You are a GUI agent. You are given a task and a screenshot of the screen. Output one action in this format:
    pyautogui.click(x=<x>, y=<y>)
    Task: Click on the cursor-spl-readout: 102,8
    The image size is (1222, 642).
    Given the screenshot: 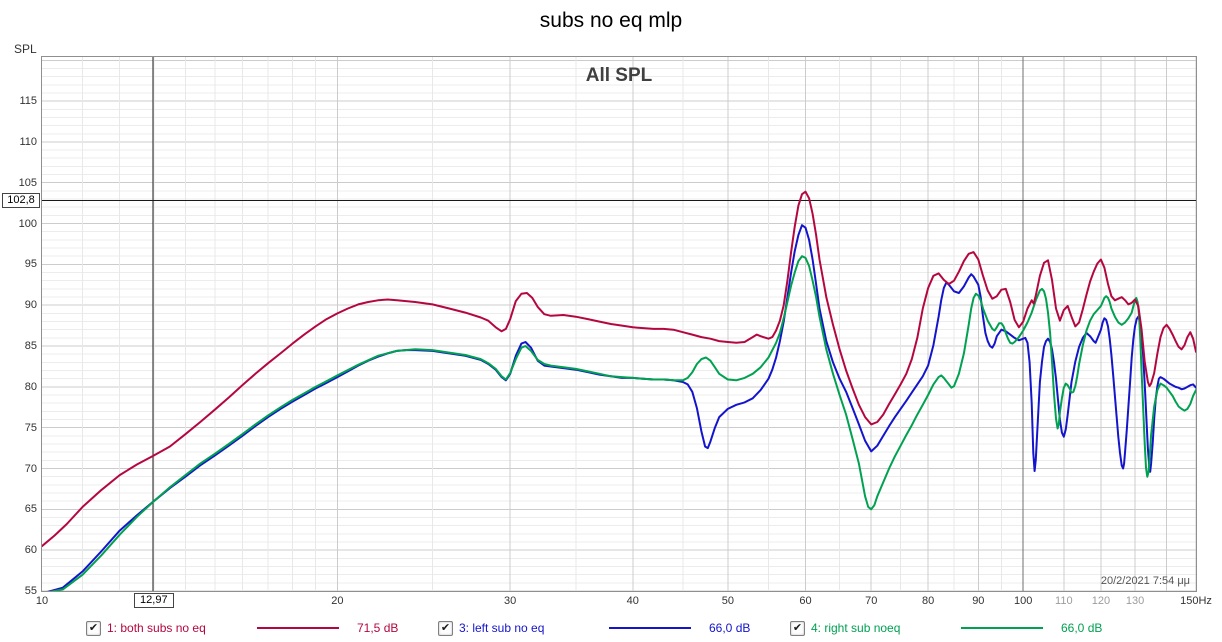 What is the action you would take?
    pyautogui.click(x=21, y=200)
    